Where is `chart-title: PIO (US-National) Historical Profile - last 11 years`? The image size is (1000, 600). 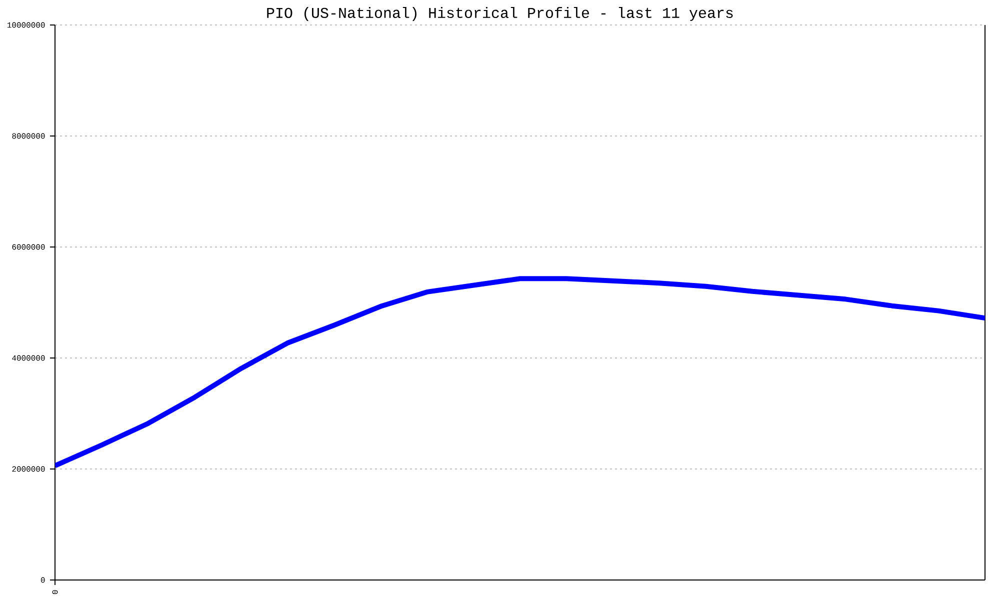
chart-title: PIO (US-National) Historical Profile - last 11 years is located at coordinates (500, 14).